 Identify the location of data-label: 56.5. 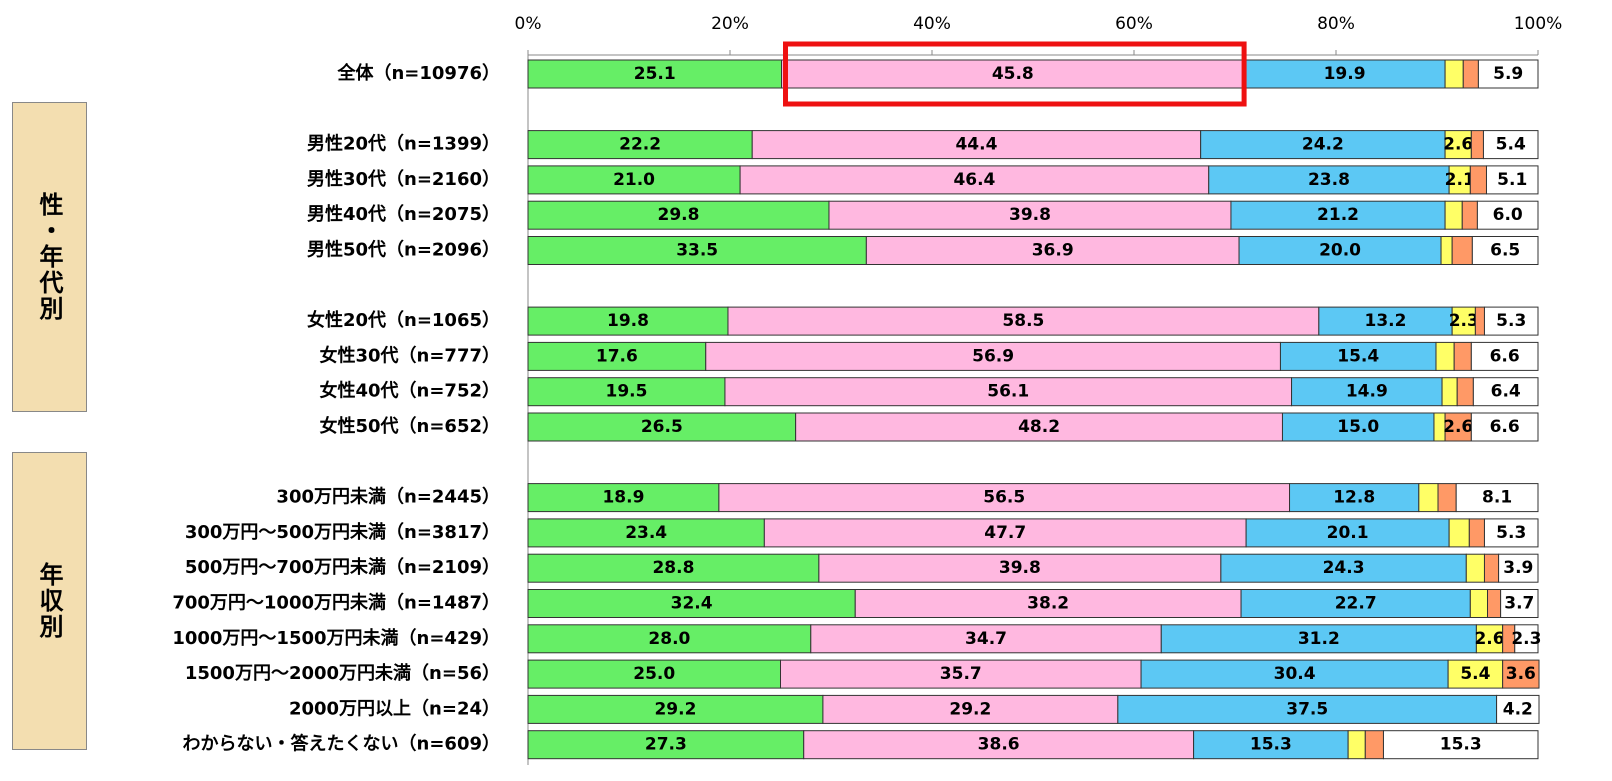
(1004, 498).